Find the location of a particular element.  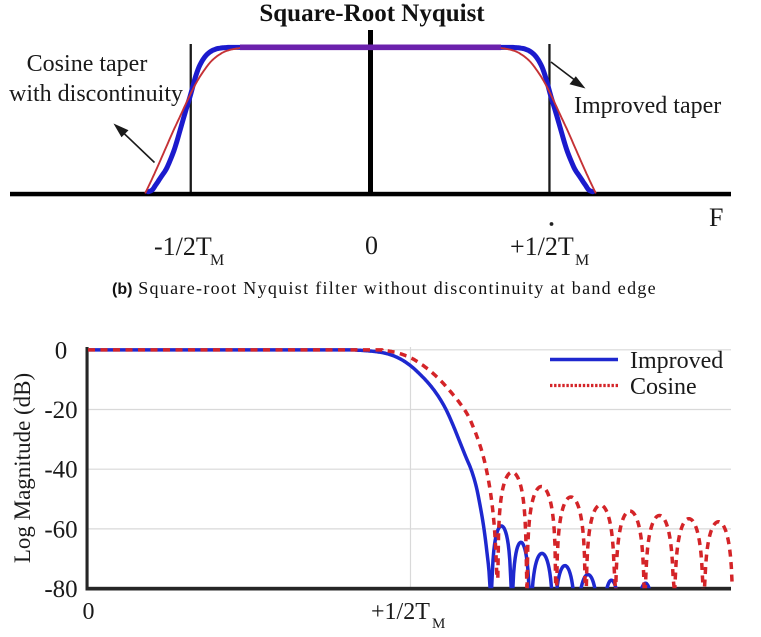

svg-text: with discontinuity is located at coordinates (96, 94).